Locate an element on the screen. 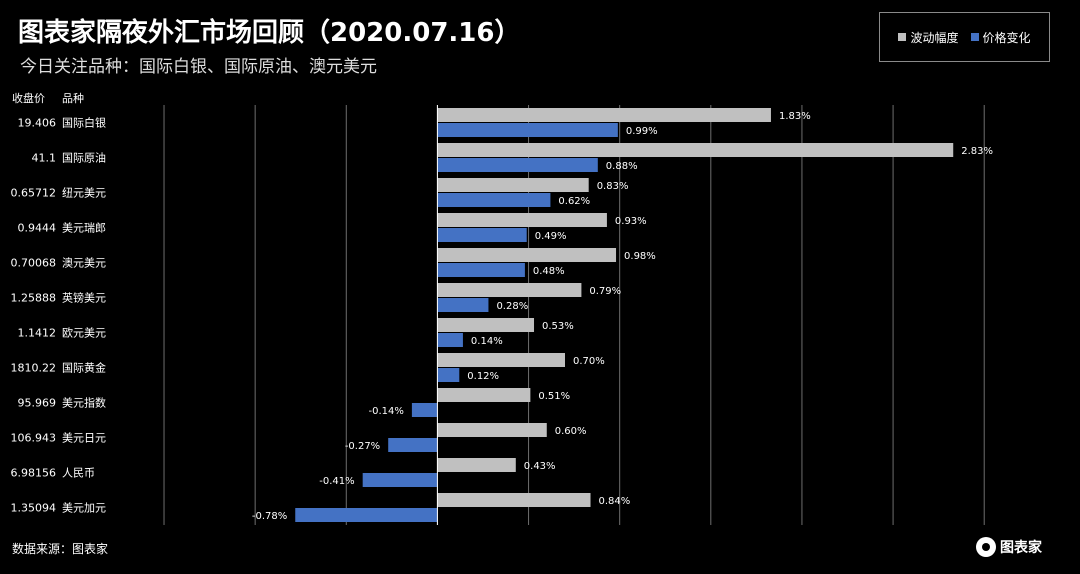  legend-item-range: 波动幅度 is located at coordinates (928, 37).